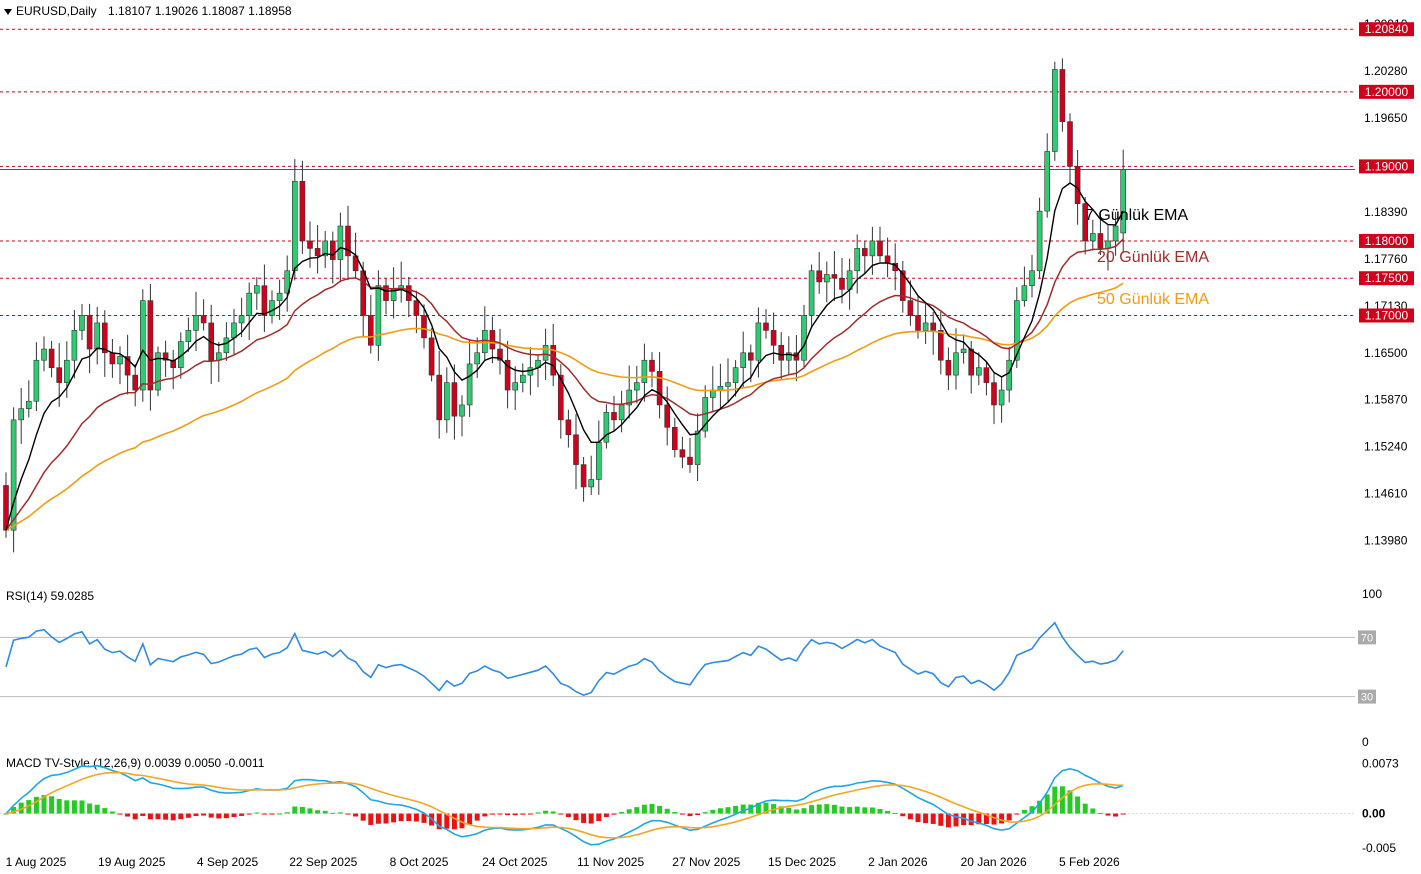 The width and height of the screenshot is (1421, 874). I want to click on macd-axis-tick: 0.00, so click(1374, 814).